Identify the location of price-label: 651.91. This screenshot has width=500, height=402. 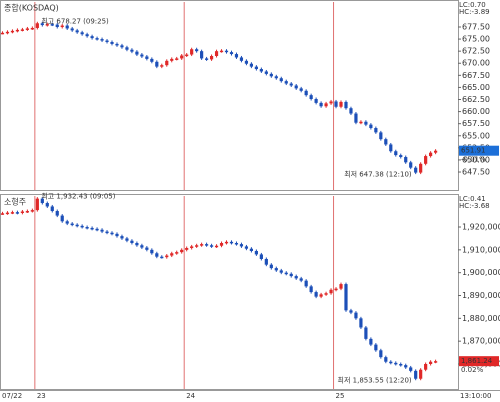
(473, 151).